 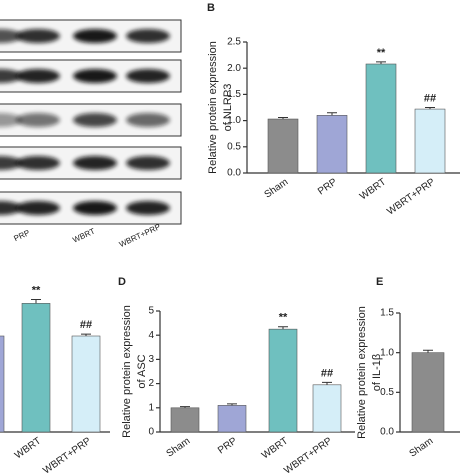 What do you see at coordinates (377, 373) in the screenshot?
I see `y-axis-label: of IL-1β` at bounding box center [377, 373].